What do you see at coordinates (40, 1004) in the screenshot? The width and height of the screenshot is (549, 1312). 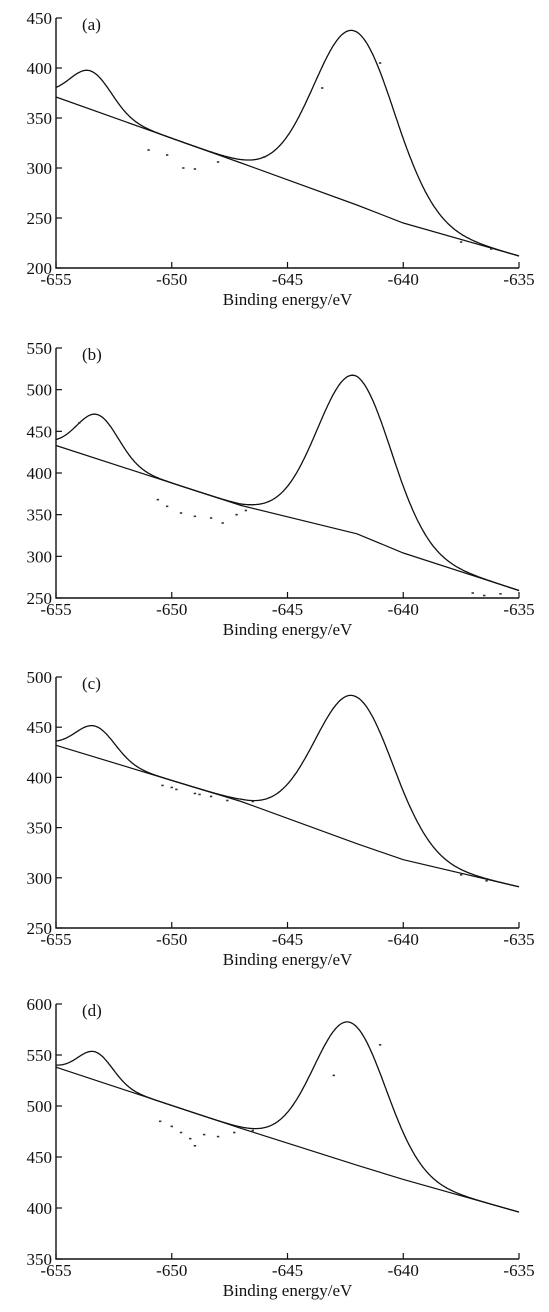 I see `y-tick-label: 600` at bounding box center [40, 1004].